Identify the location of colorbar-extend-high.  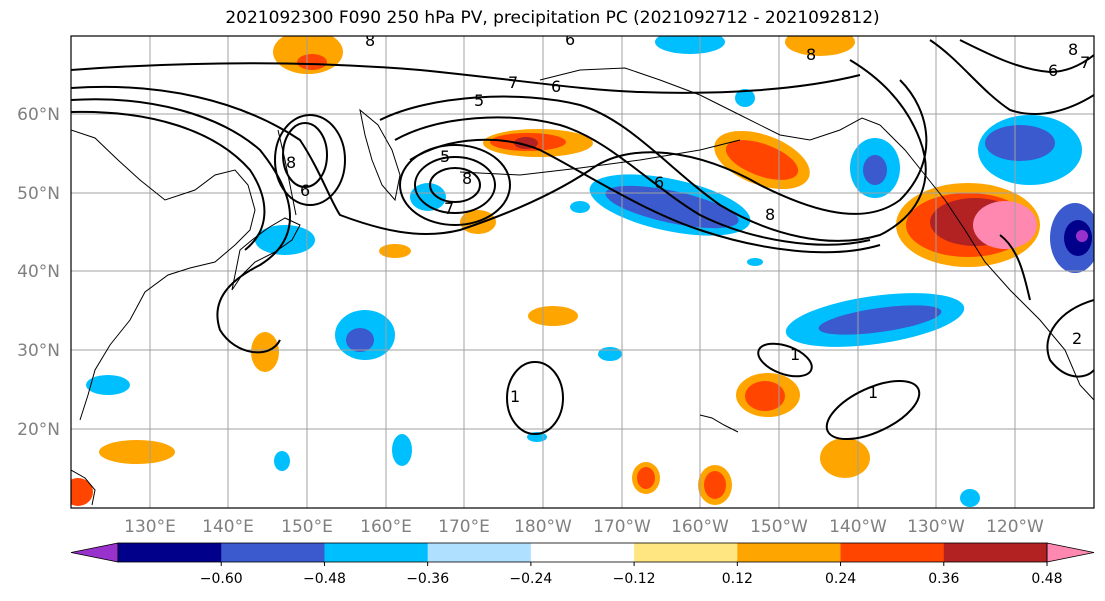
(1070, 552).